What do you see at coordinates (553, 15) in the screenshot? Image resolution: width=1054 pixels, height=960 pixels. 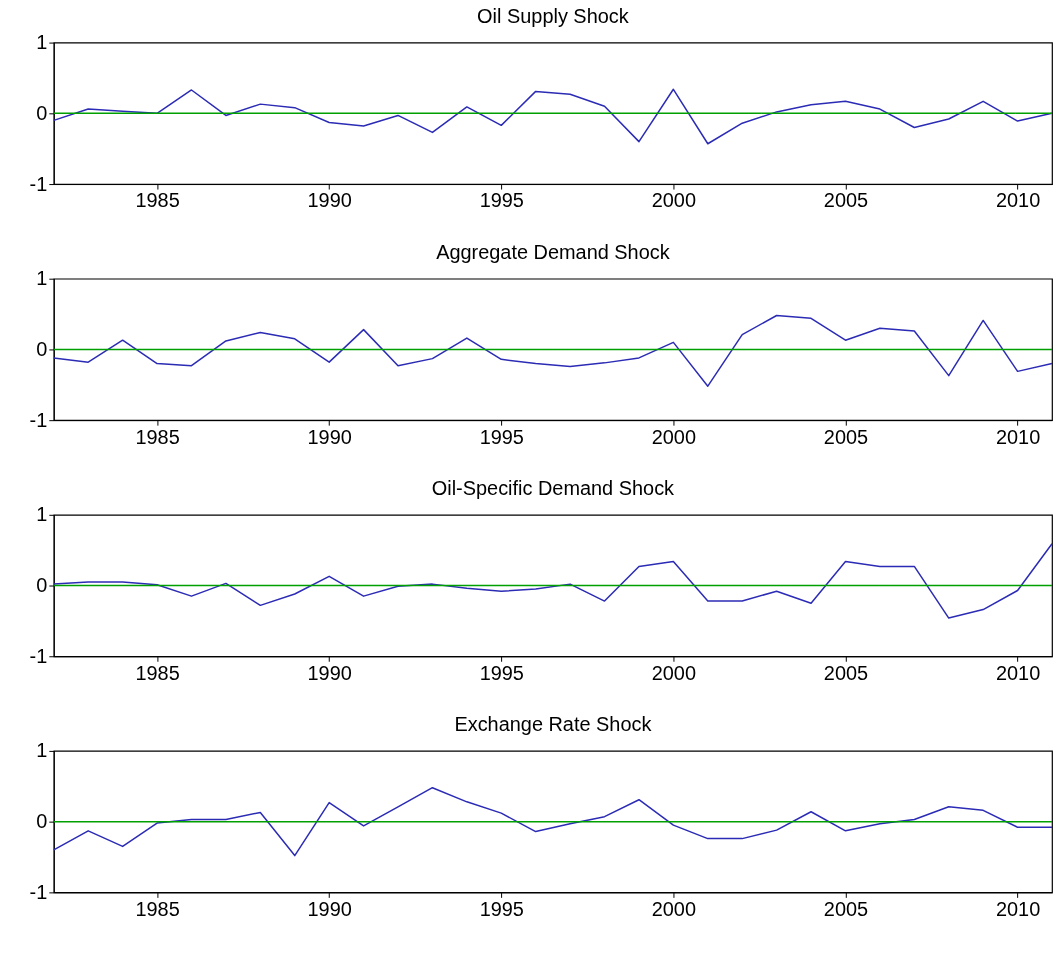 I see `chart-title: Oil Supply Shock` at bounding box center [553, 15].